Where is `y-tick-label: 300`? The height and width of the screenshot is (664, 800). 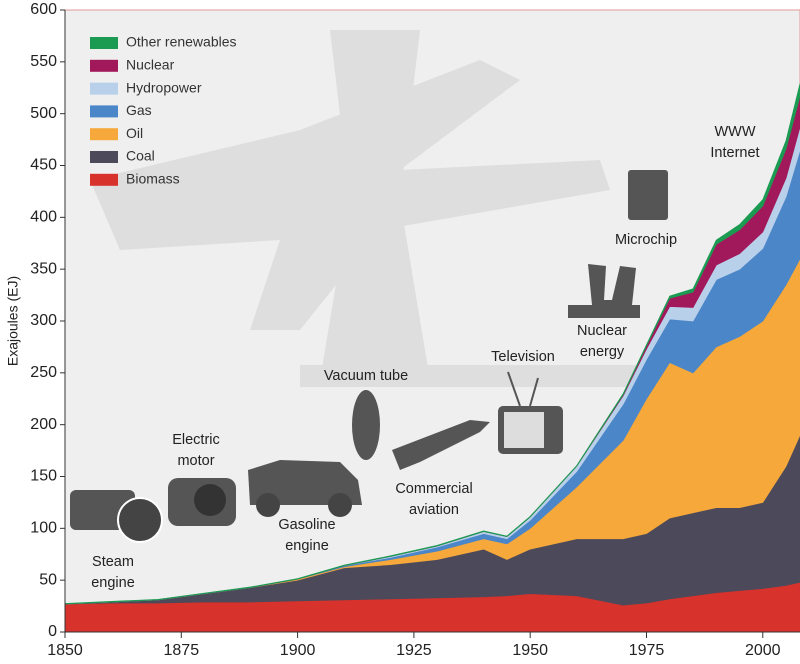 y-tick-label: 300 is located at coordinates (43, 320).